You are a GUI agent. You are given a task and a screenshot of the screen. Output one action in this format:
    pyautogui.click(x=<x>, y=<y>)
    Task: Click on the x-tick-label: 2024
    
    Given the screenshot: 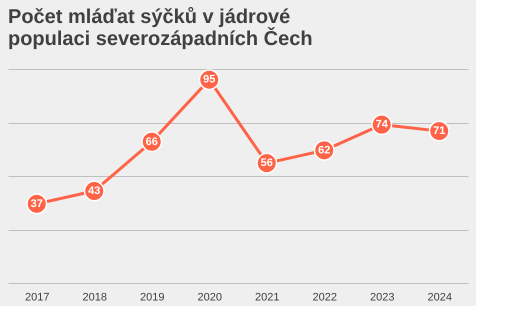 What is the action you would take?
    pyautogui.click(x=440, y=298)
    